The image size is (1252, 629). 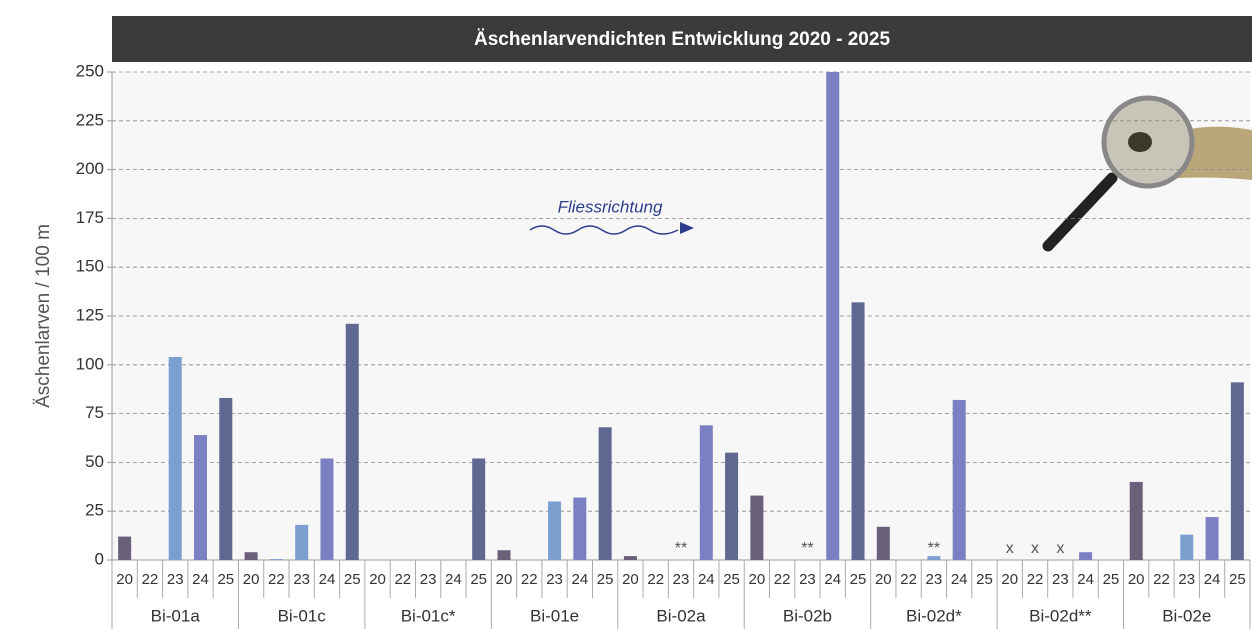 What do you see at coordinates (1147, 173) in the screenshot?
I see `magnifier-icon` at bounding box center [1147, 173].